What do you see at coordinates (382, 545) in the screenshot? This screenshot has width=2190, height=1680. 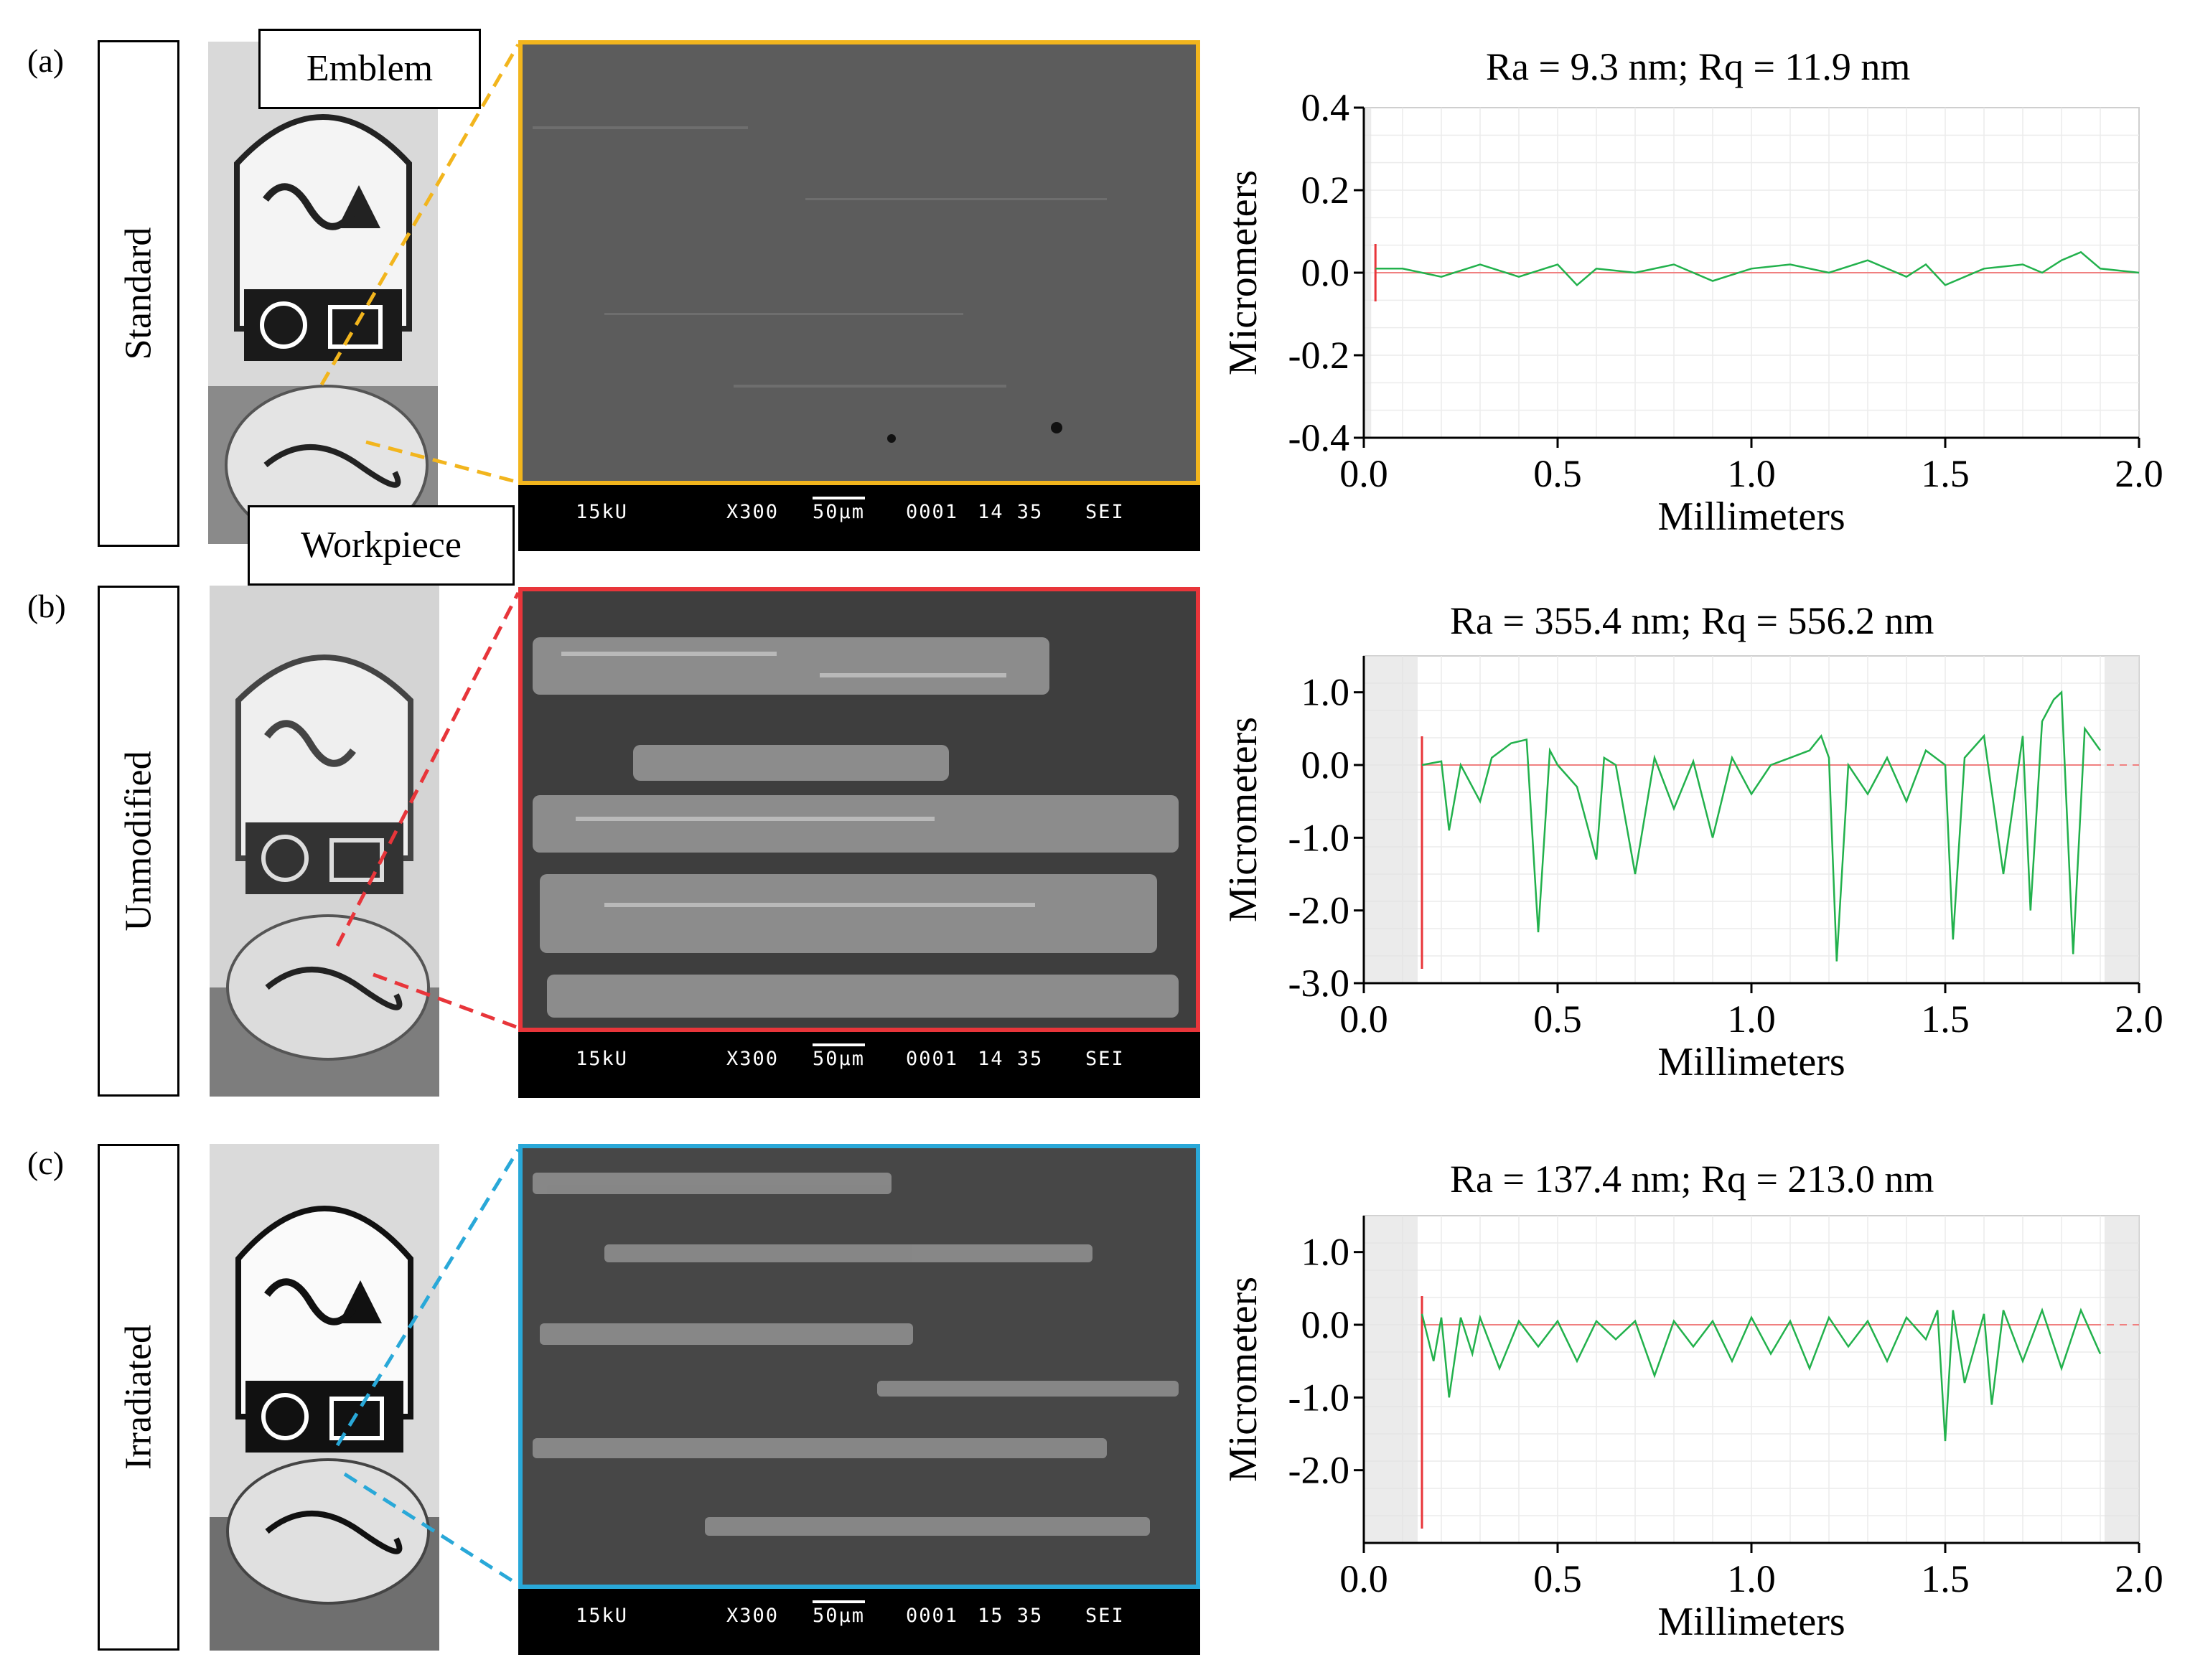 I see `workpiece-callout: Workpiece` at bounding box center [382, 545].